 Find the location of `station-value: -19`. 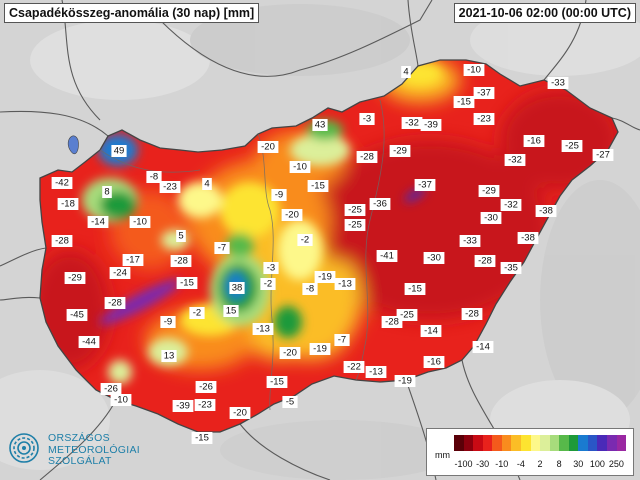

station-value: -19 is located at coordinates (320, 349).